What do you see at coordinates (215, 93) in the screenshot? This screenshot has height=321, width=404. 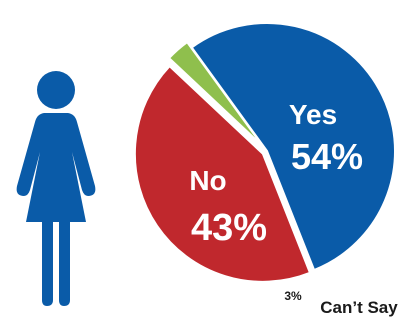 I see `pie-slice-cant-say` at bounding box center [215, 93].